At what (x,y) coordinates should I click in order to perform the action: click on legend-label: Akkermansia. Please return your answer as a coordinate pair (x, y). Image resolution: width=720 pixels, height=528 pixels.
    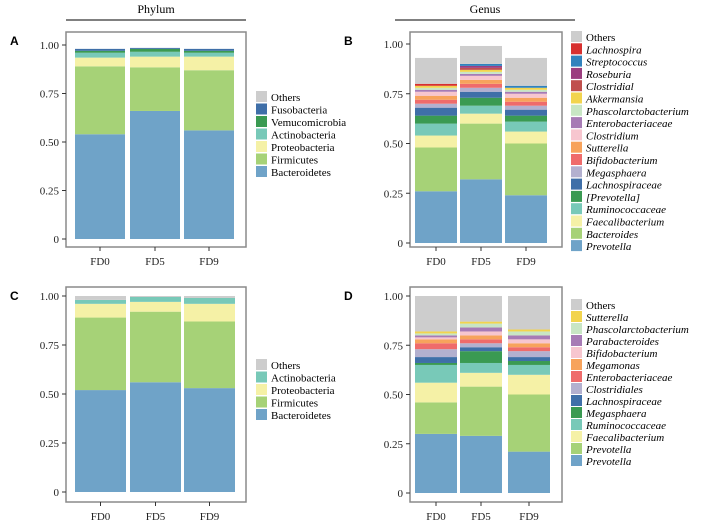
    Looking at the image, I should click on (614, 100).